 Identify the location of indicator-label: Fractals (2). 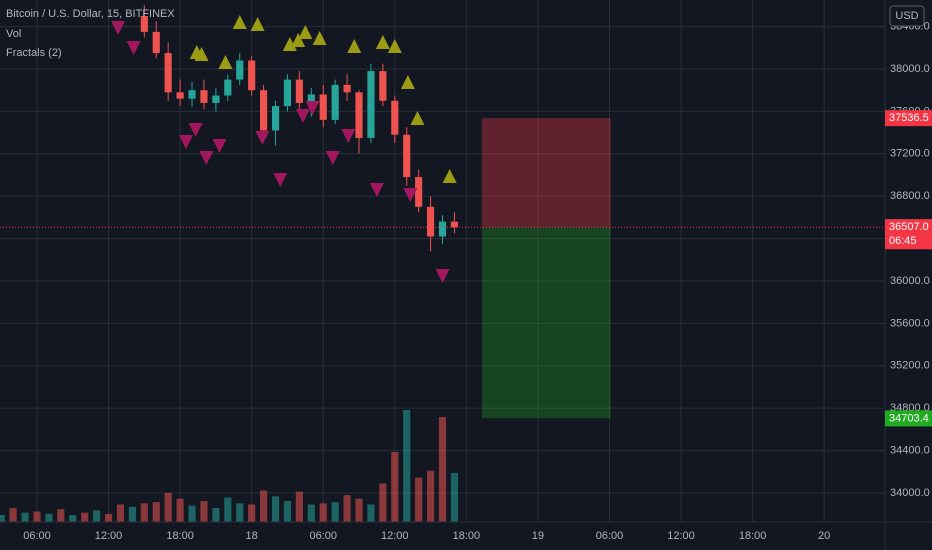
(34, 53).